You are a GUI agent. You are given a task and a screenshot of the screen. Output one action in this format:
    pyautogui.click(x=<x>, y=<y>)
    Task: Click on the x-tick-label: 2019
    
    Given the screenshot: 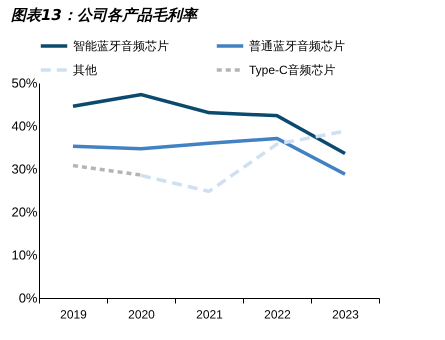 What is the action you would take?
    pyautogui.click(x=74, y=315)
    